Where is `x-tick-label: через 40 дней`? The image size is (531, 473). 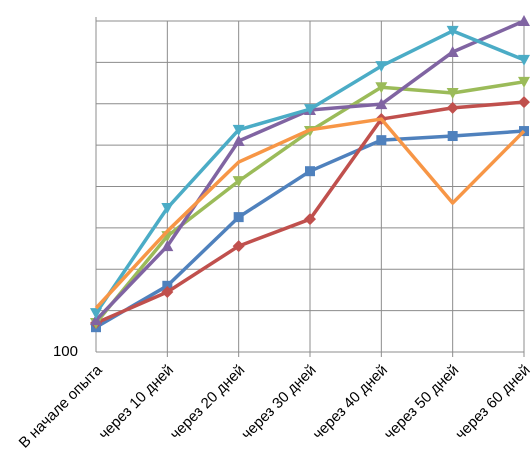 x-tick-label: через 40 дней is located at coordinates (350, 402).